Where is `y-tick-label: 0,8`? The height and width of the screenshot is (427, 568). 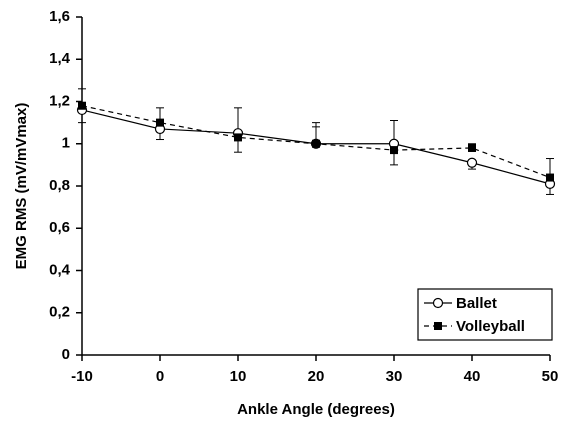
y-tick-label: 0,8 is located at coordinates (59, 185).